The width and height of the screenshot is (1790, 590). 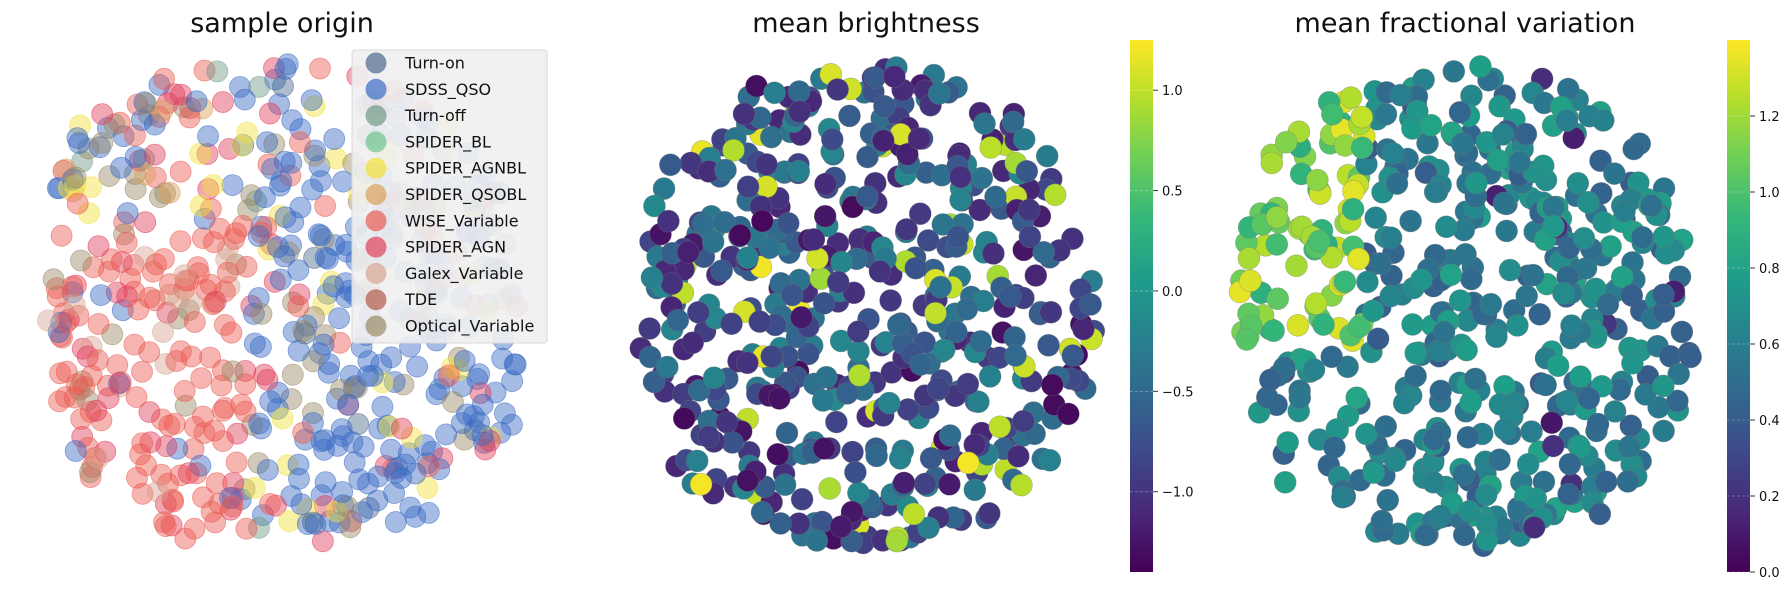 I want to click on colorbar-tick-label: 0.4, so click(x=1769, y=421).